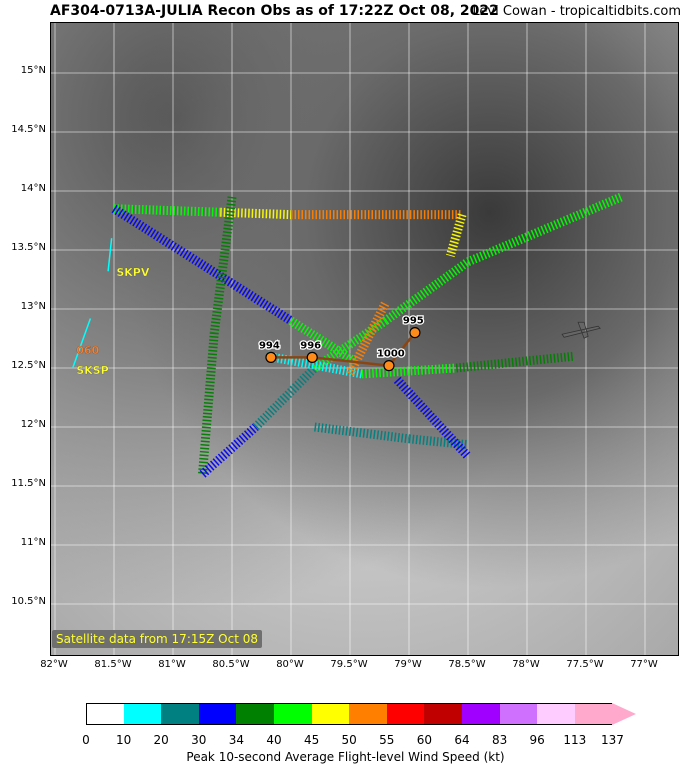 This screenshot has height=768, width=691. Describe the element at coordinates (576, 11) in the screenshot. I see `map-credit: Levi Cowan - tropicaltidbits.com` at that location.